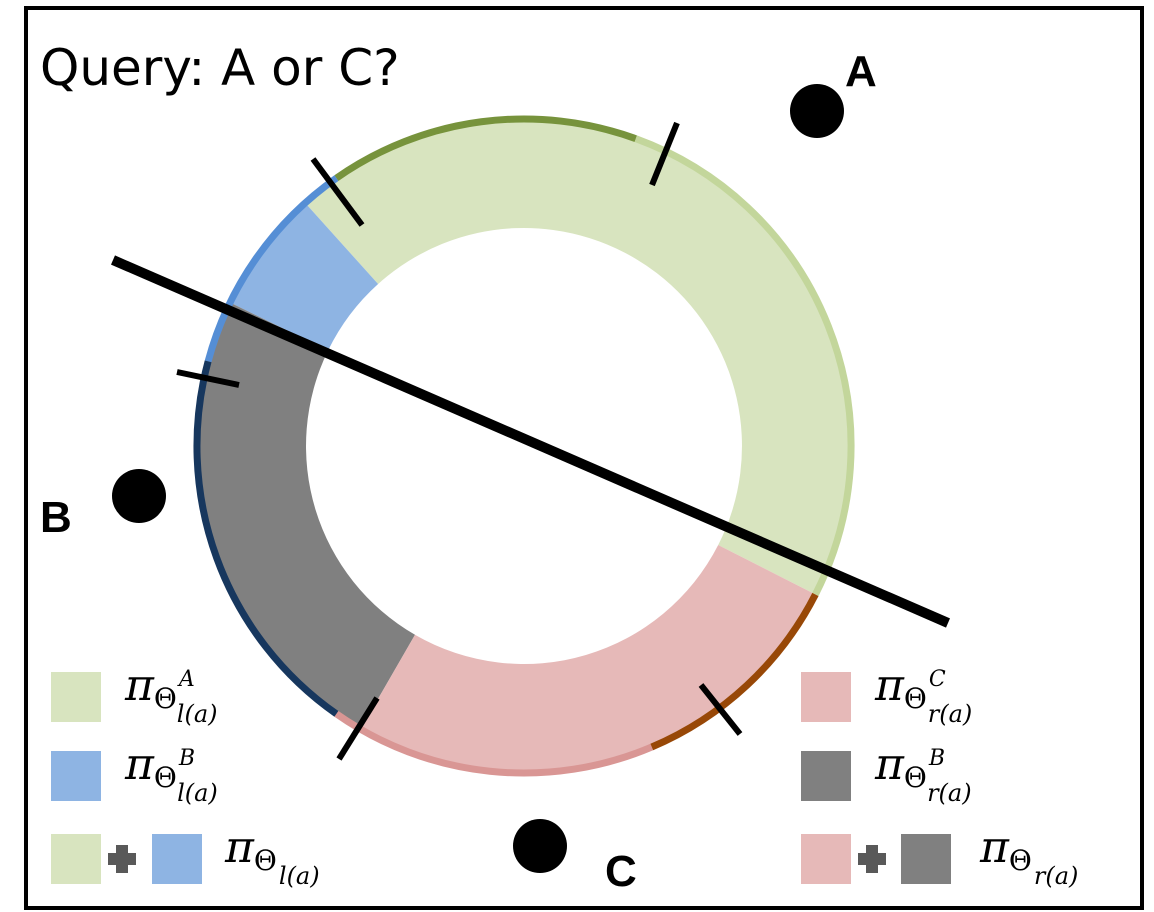  Describe the element at coordinates (358, 728) in the screenshot. I see `tick-mark-bottom-left` at that location.